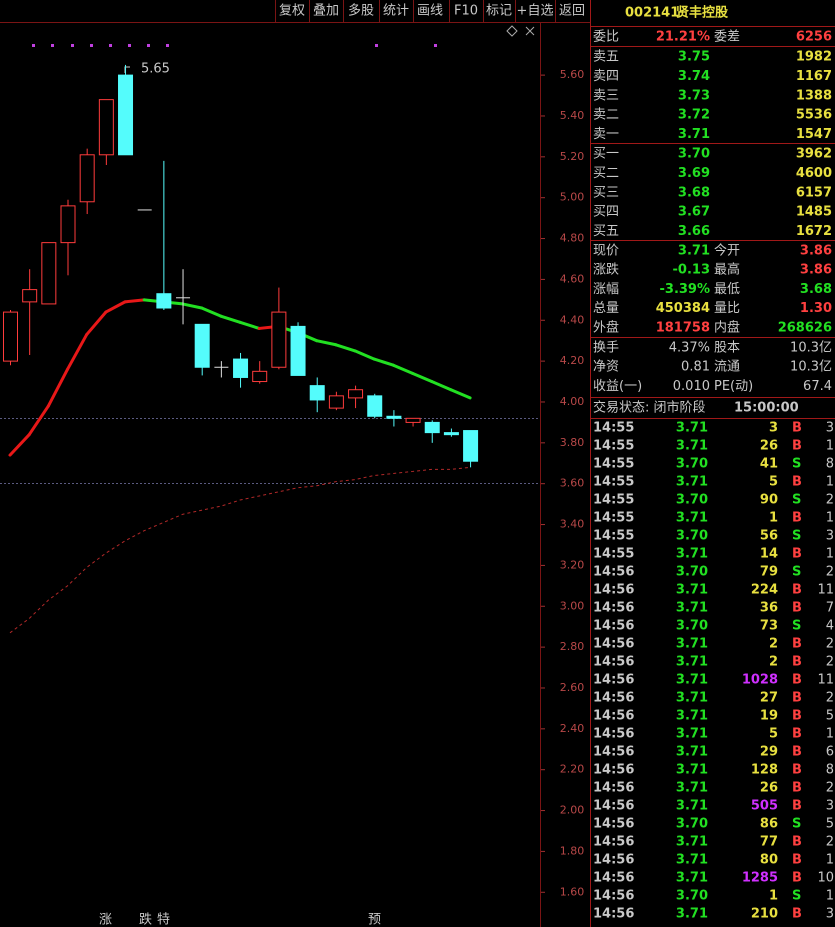  Describe the element at coordinates (606, 57) in the screenshot. I see `panel-text: 卖五` at that location.